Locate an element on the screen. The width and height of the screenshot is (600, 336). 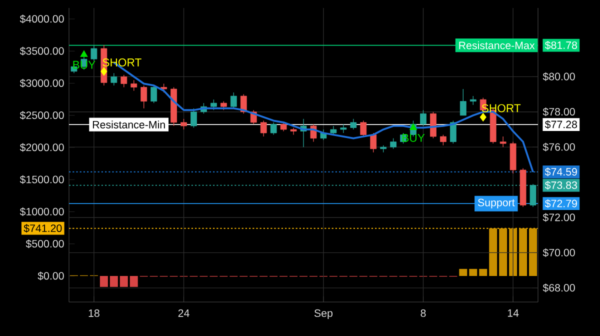
ref-line-label: Support is located at coordinates (496, 203).